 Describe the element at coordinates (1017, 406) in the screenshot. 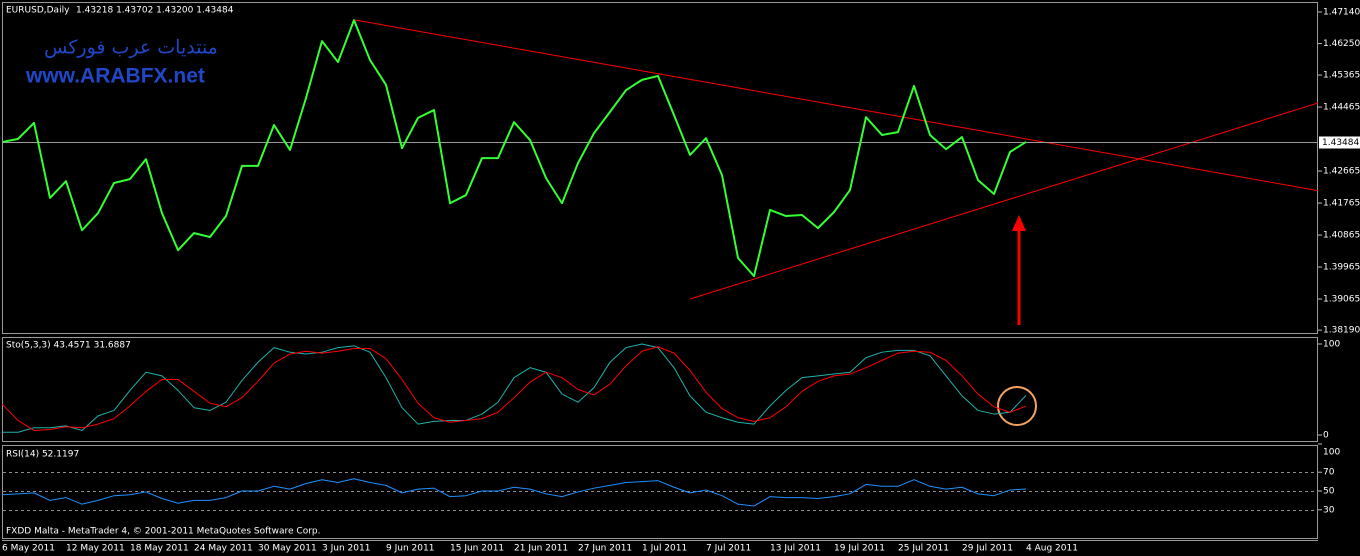

I see `highlight-circle` at that location.